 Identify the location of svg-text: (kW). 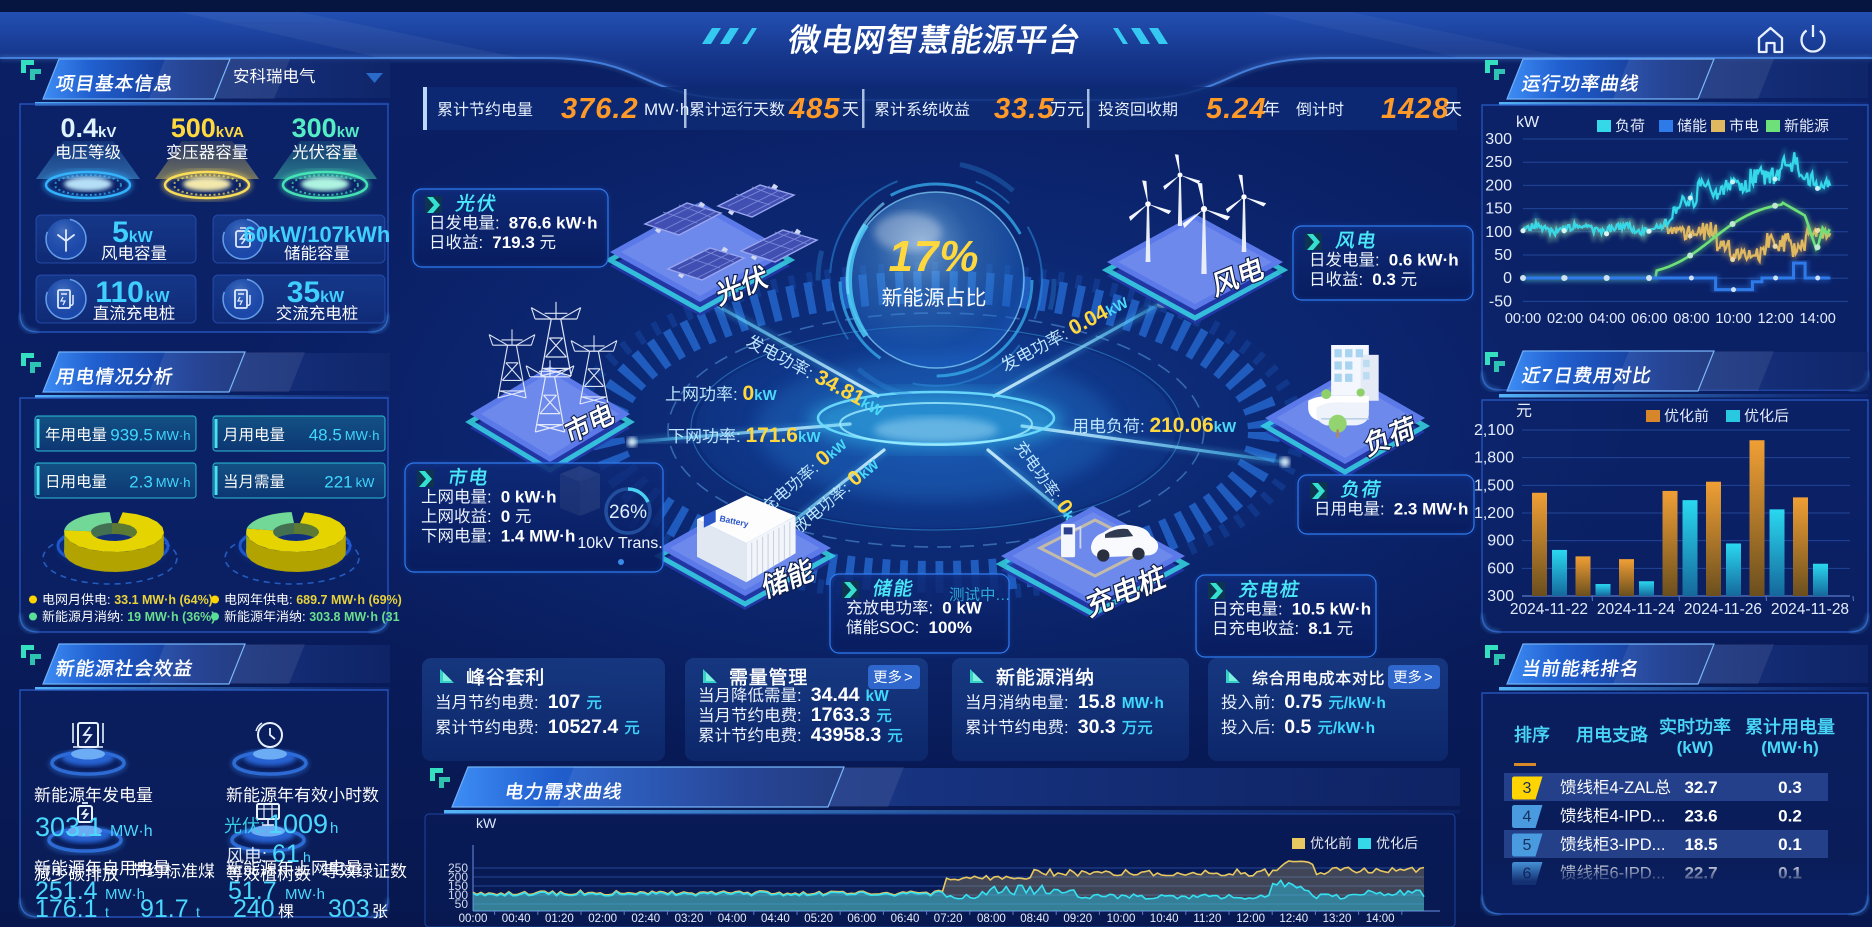
(1695, 747).